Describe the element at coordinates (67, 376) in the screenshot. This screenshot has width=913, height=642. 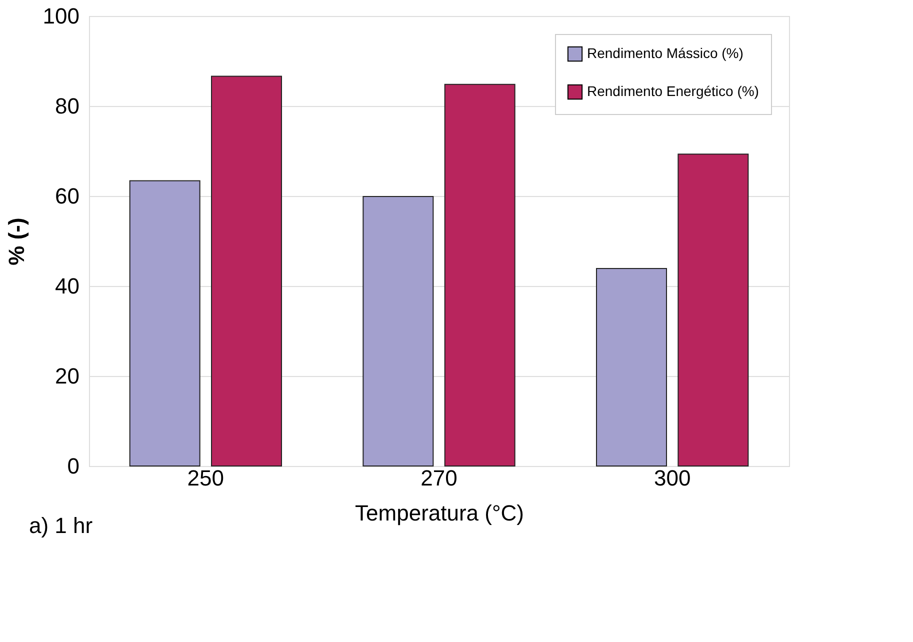
I see `y-tick-label: 20` at that location.